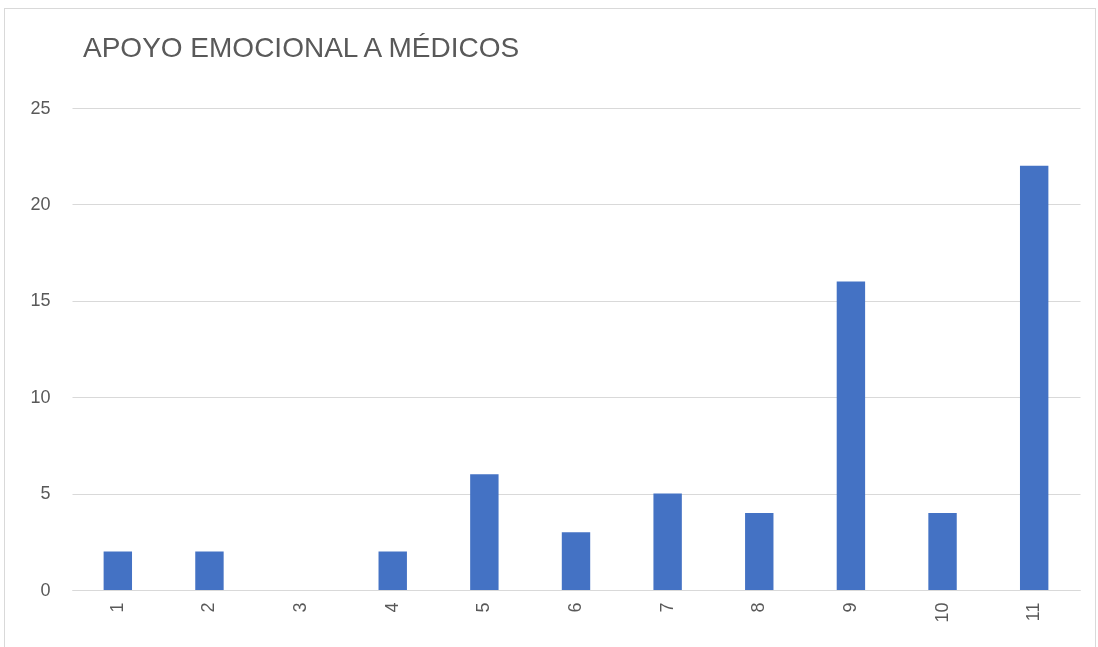  I want to click on x-tick-label: 2, so click(208, 607).